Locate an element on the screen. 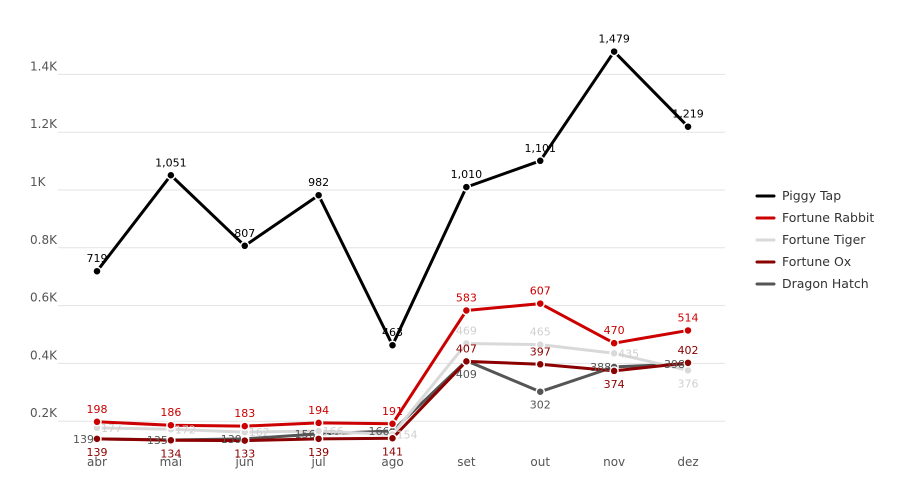 The width and height of the screenshot is (905, 499). data-point-dragon-hatch is located at coordinates (540, 391).